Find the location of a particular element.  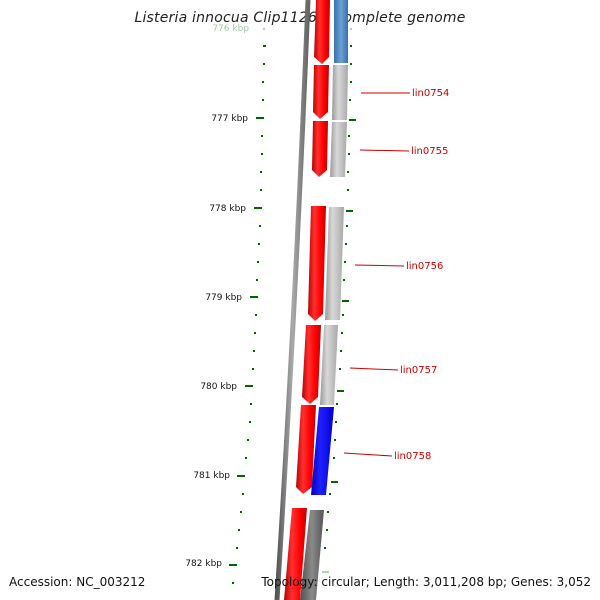

gene-labels: lin0754 lin0755 lin0756 lin0757 lin0758 is located at coordinates (421, 275).